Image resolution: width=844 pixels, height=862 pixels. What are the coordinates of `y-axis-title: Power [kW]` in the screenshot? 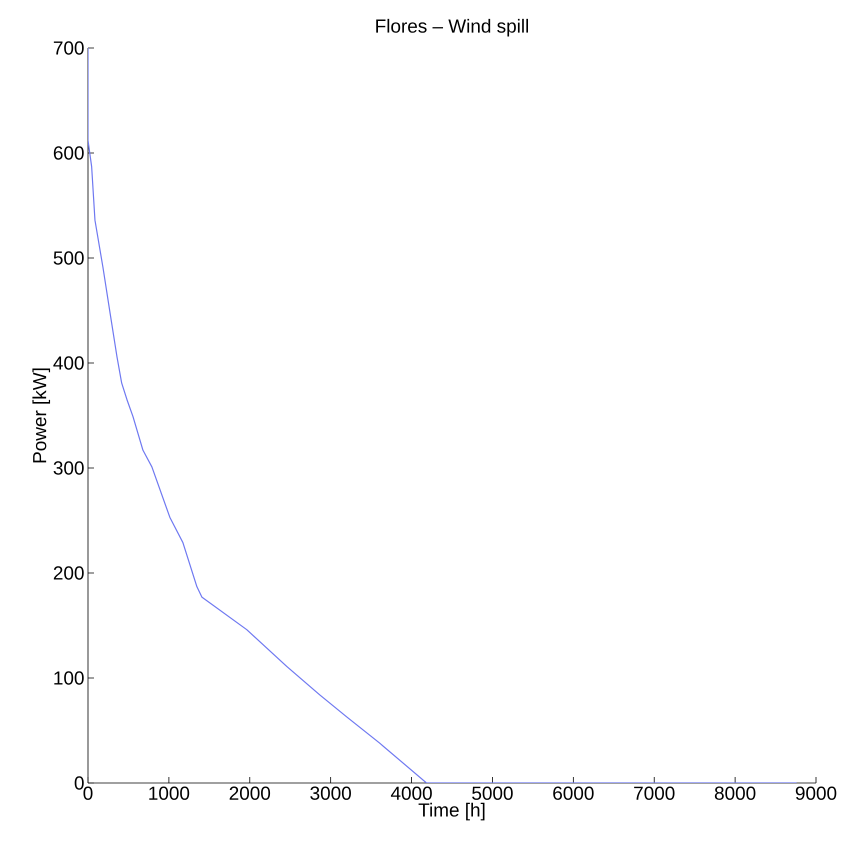 It's located at (41, 415).